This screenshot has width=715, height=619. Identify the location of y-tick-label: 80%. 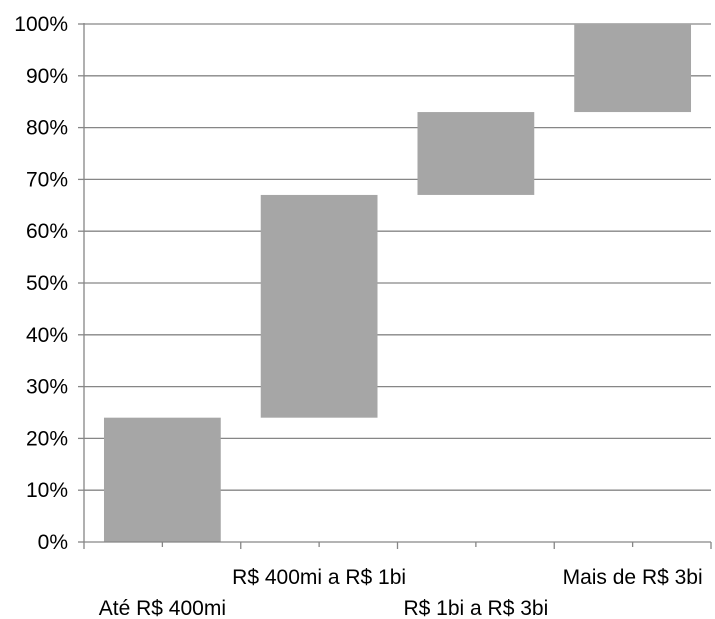
(47, 128).